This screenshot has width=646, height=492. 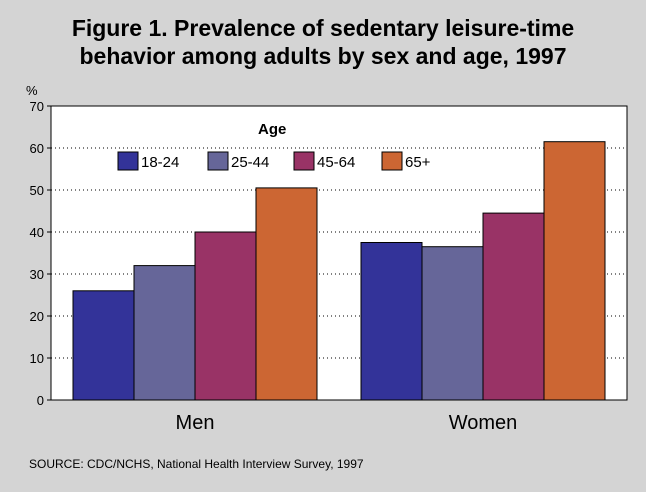 What do you see at coordinates (32, 90) in the screenshot?
I see `y-axis-unit-label: %` at bounding box center [32, 90].